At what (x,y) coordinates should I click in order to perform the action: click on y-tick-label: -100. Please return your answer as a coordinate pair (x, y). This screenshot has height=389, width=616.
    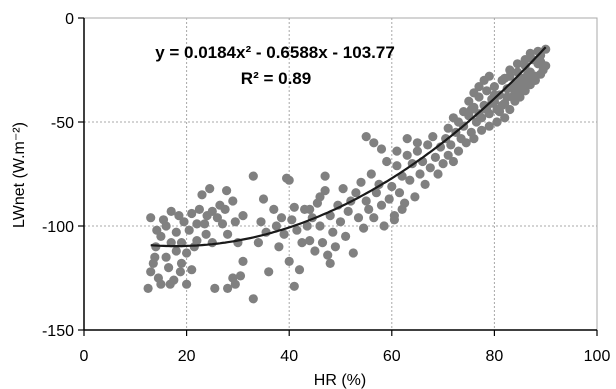
    Looking at the image, I should click on (58, 227).